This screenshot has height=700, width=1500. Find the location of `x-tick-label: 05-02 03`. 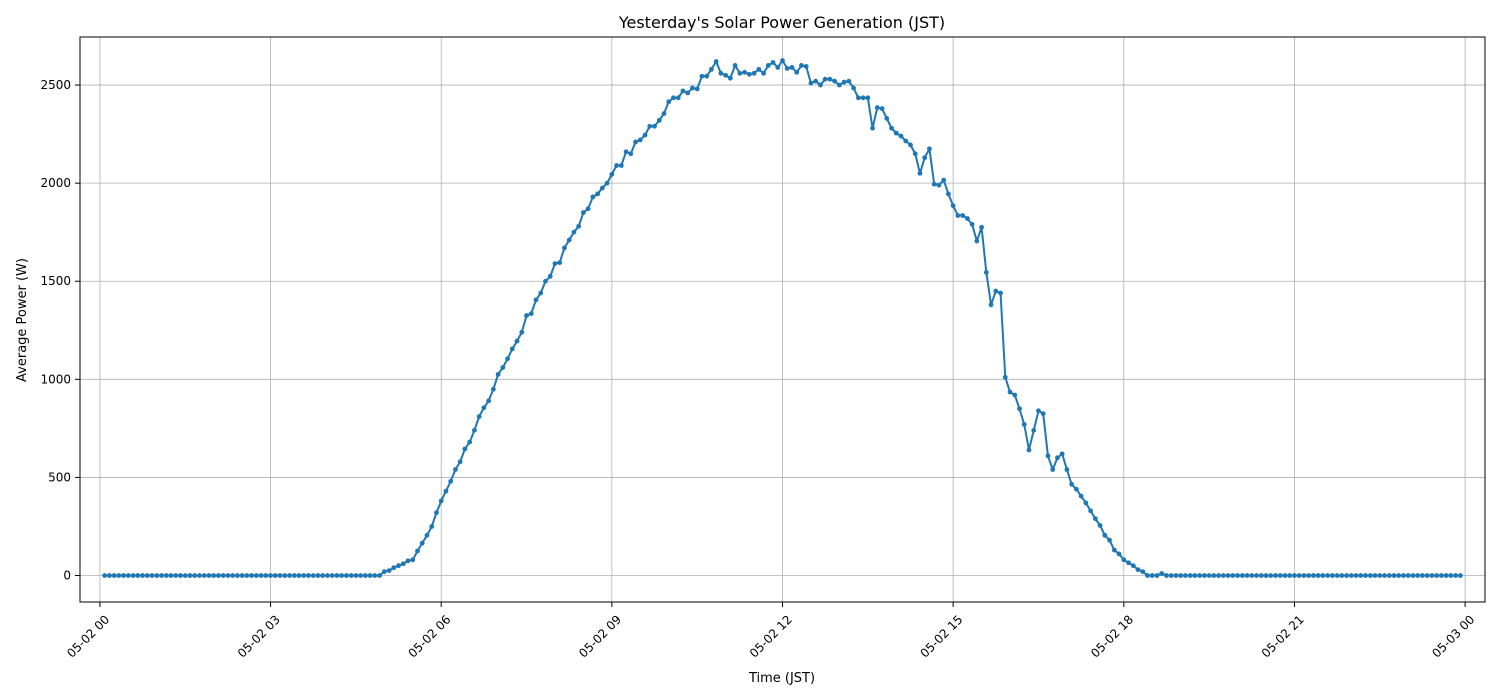

x-tick-label: 05-02 03 is located at coordinates (259, 636).